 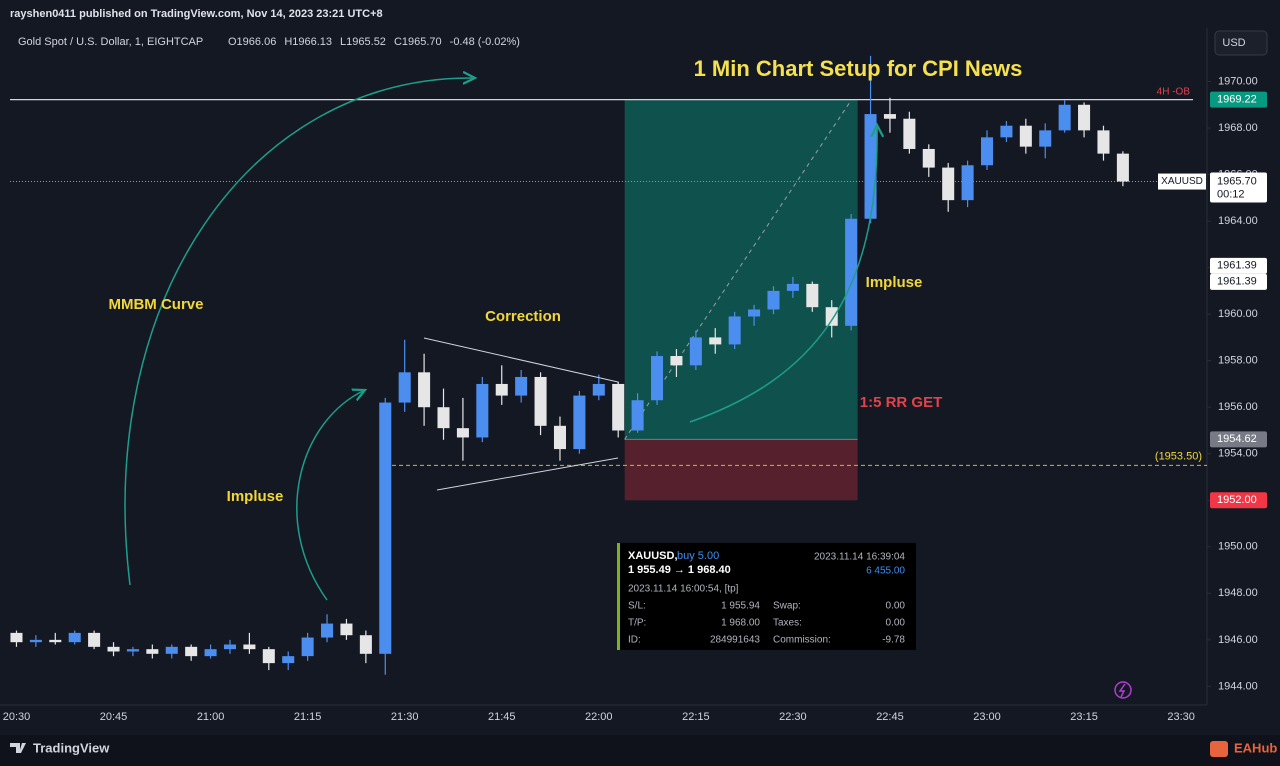 What do you see at coordinates (1238, 221) in the screenshot?
I see `y-tick-label: 1964.00` at bounding box center [1238, 221].